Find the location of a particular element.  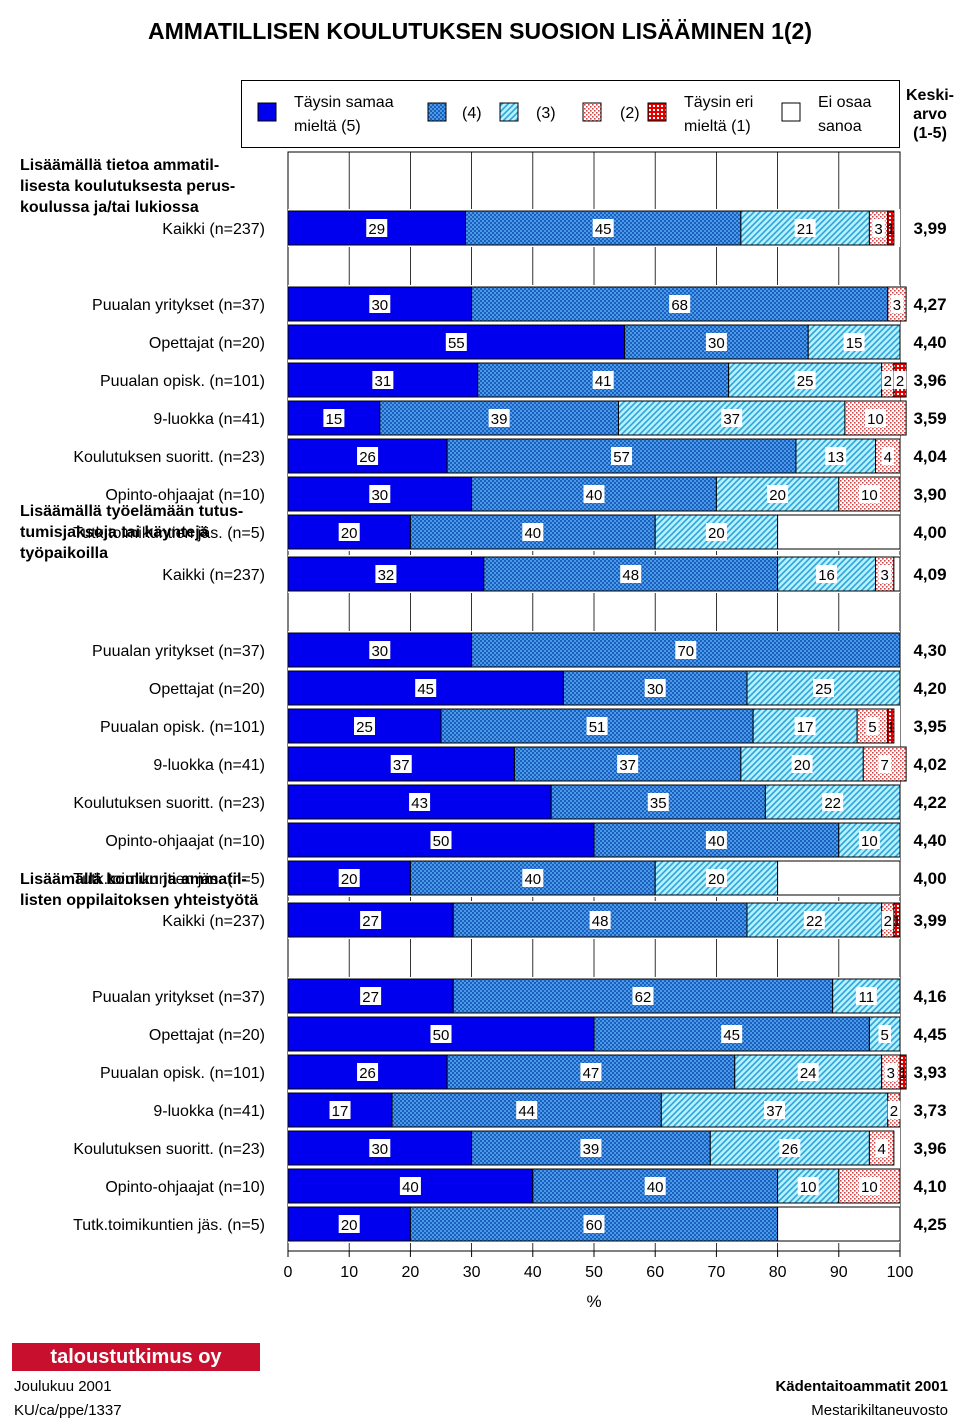

row-mean-g1-r5: 4,22 is located at coordinates (929, 802).